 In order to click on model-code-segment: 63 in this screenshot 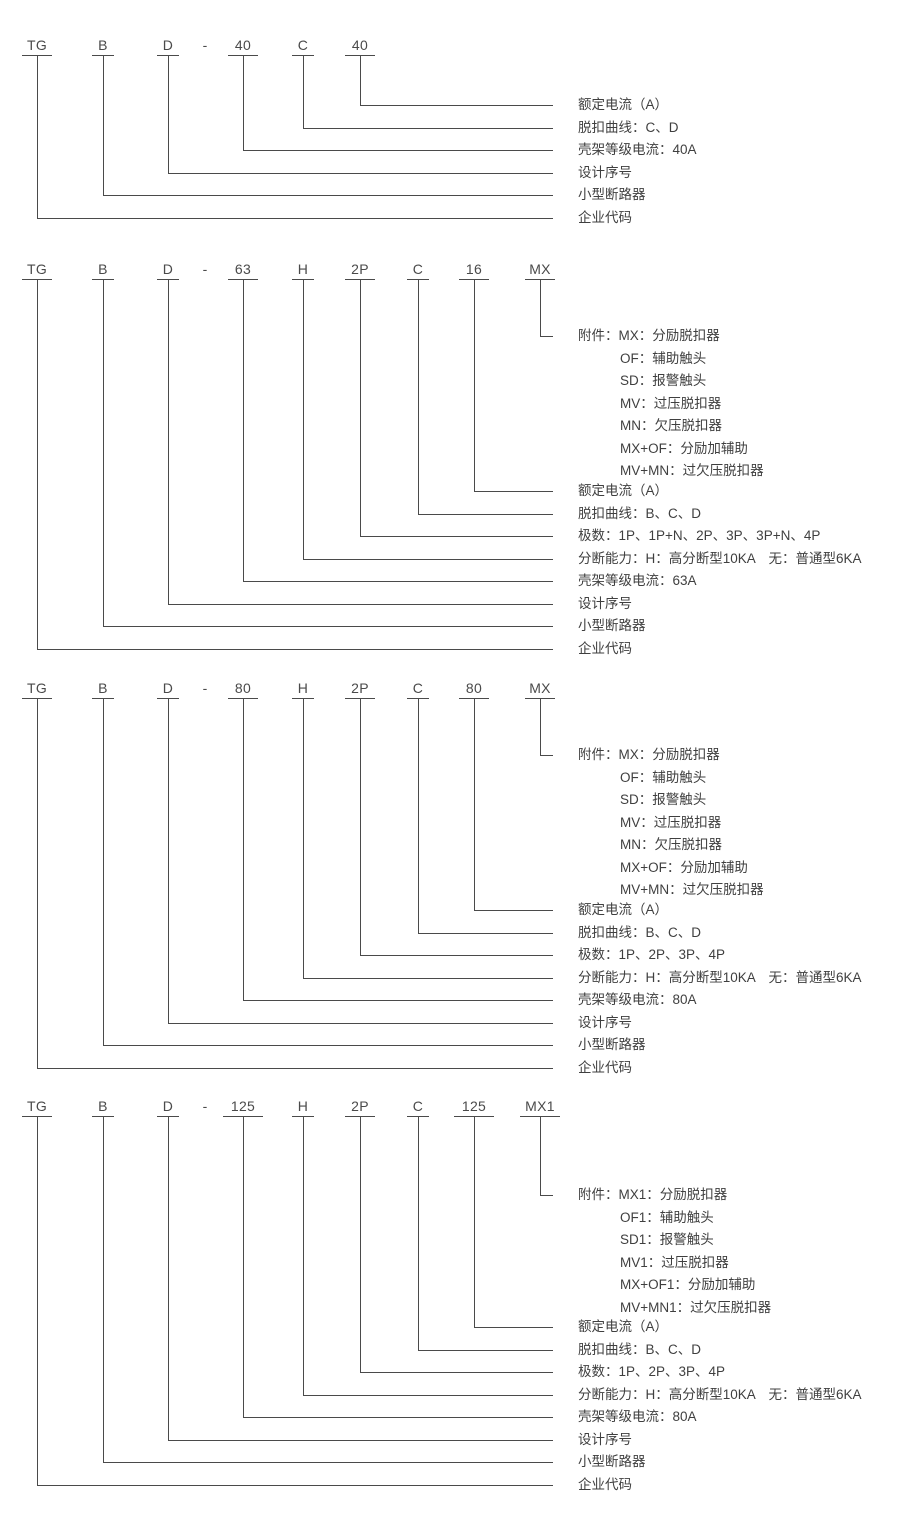, I will do `click(243, 269)`.